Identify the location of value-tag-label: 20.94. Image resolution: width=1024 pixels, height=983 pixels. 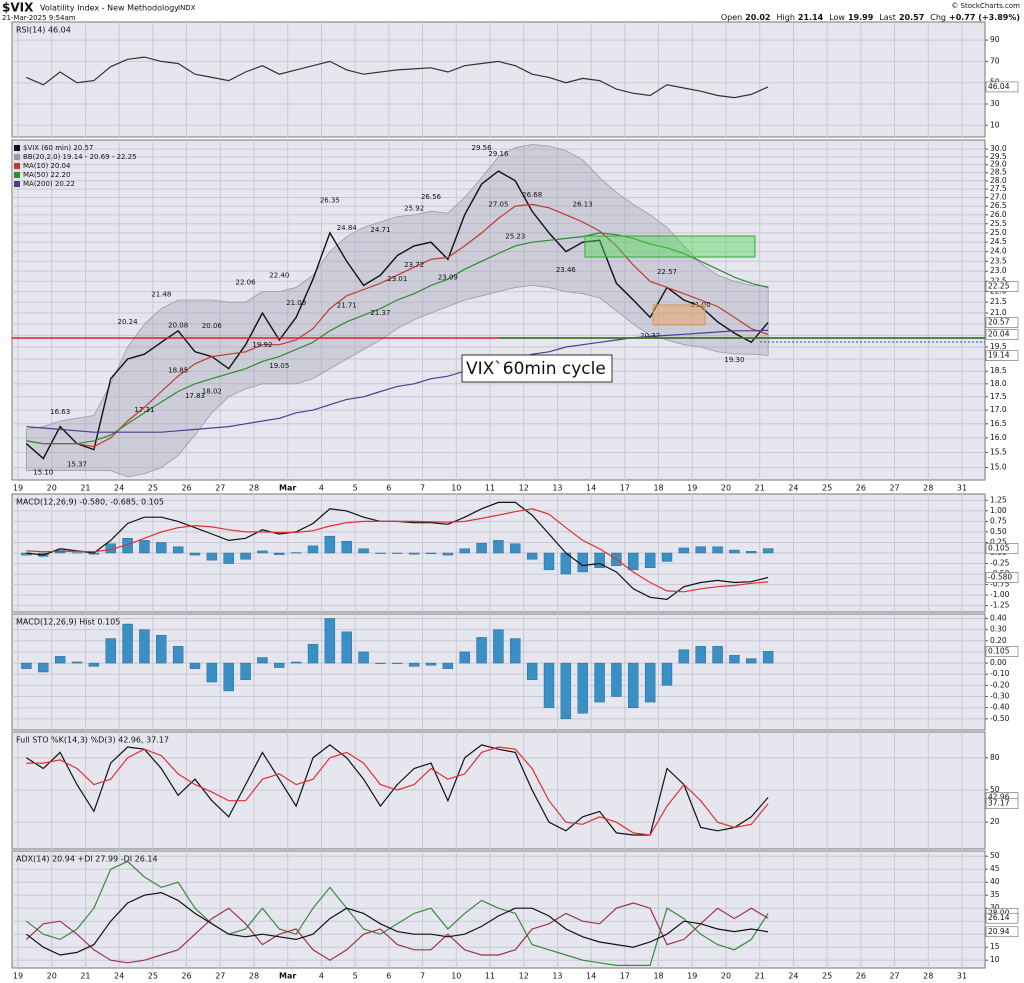
(999, 931).